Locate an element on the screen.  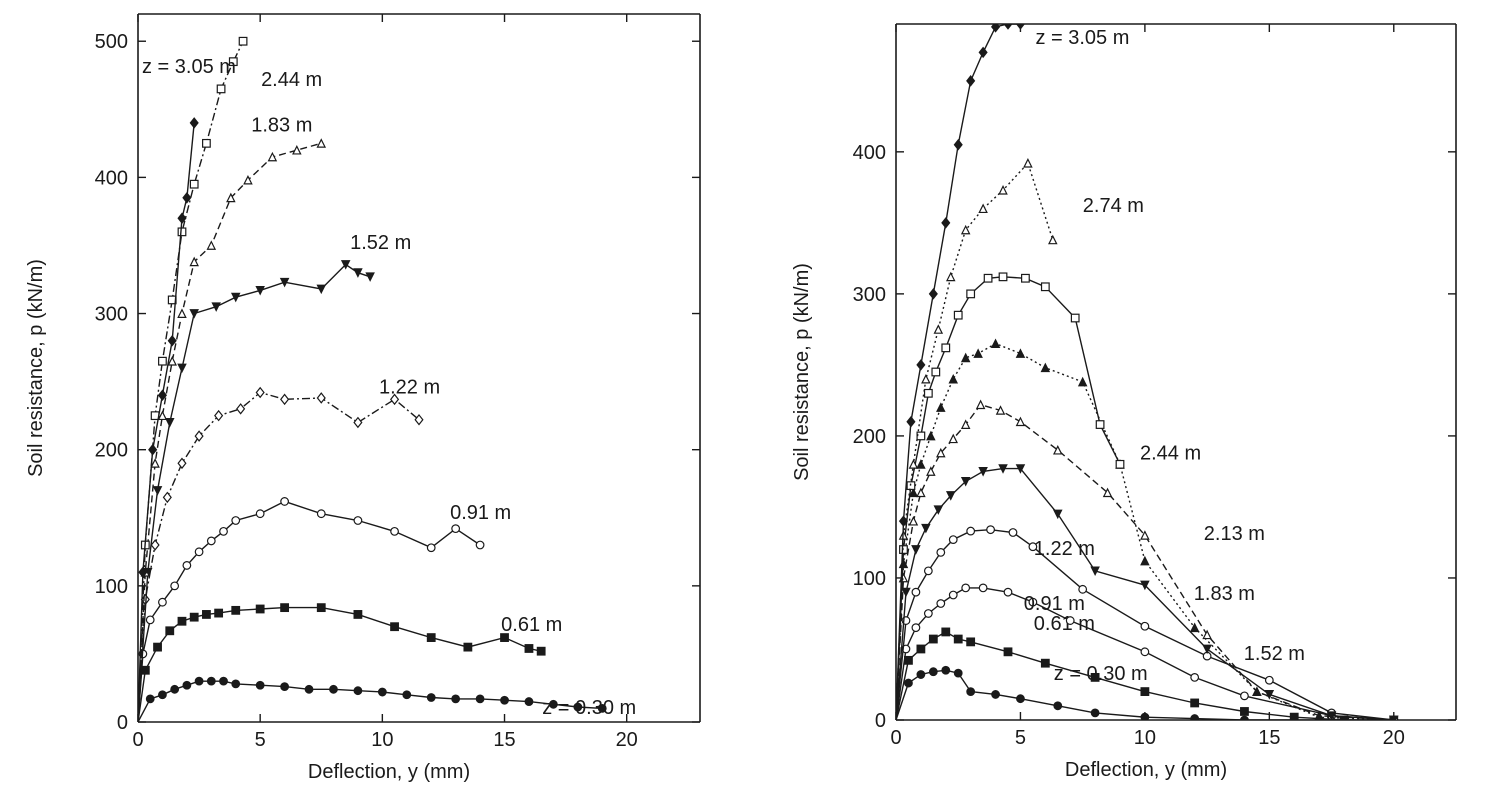
series-0.61-m is located at coordinates (342, 662).